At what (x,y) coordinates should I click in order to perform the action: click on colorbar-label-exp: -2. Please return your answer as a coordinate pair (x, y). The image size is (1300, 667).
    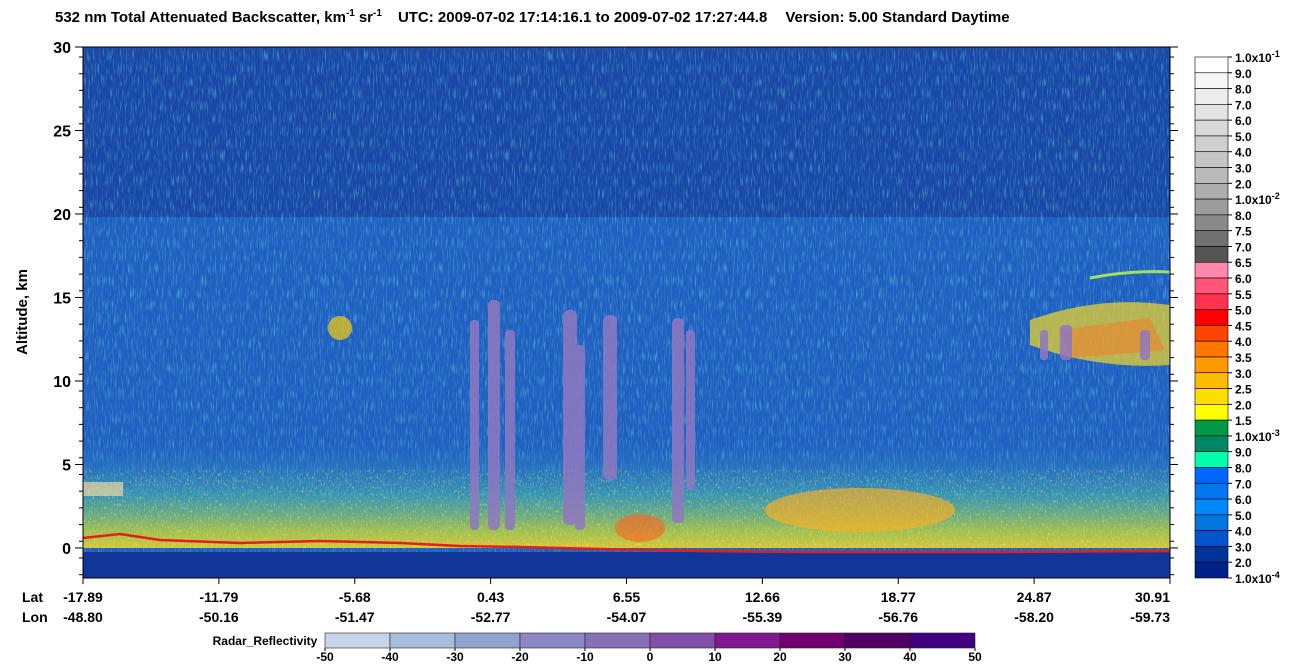
    Looking at the image, I should click on (1276, 196).